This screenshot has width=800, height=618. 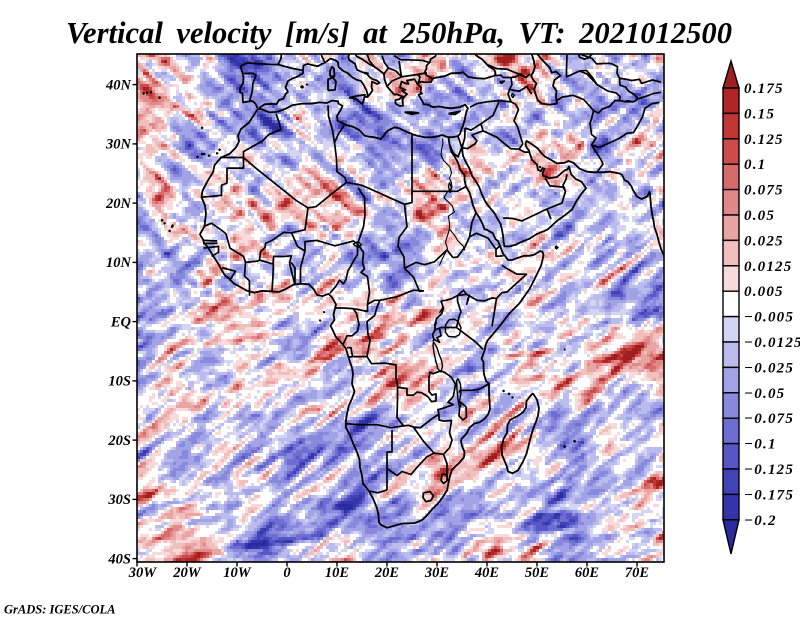 I want to click on svg-text: 0.025, so click(x=764, y=241).